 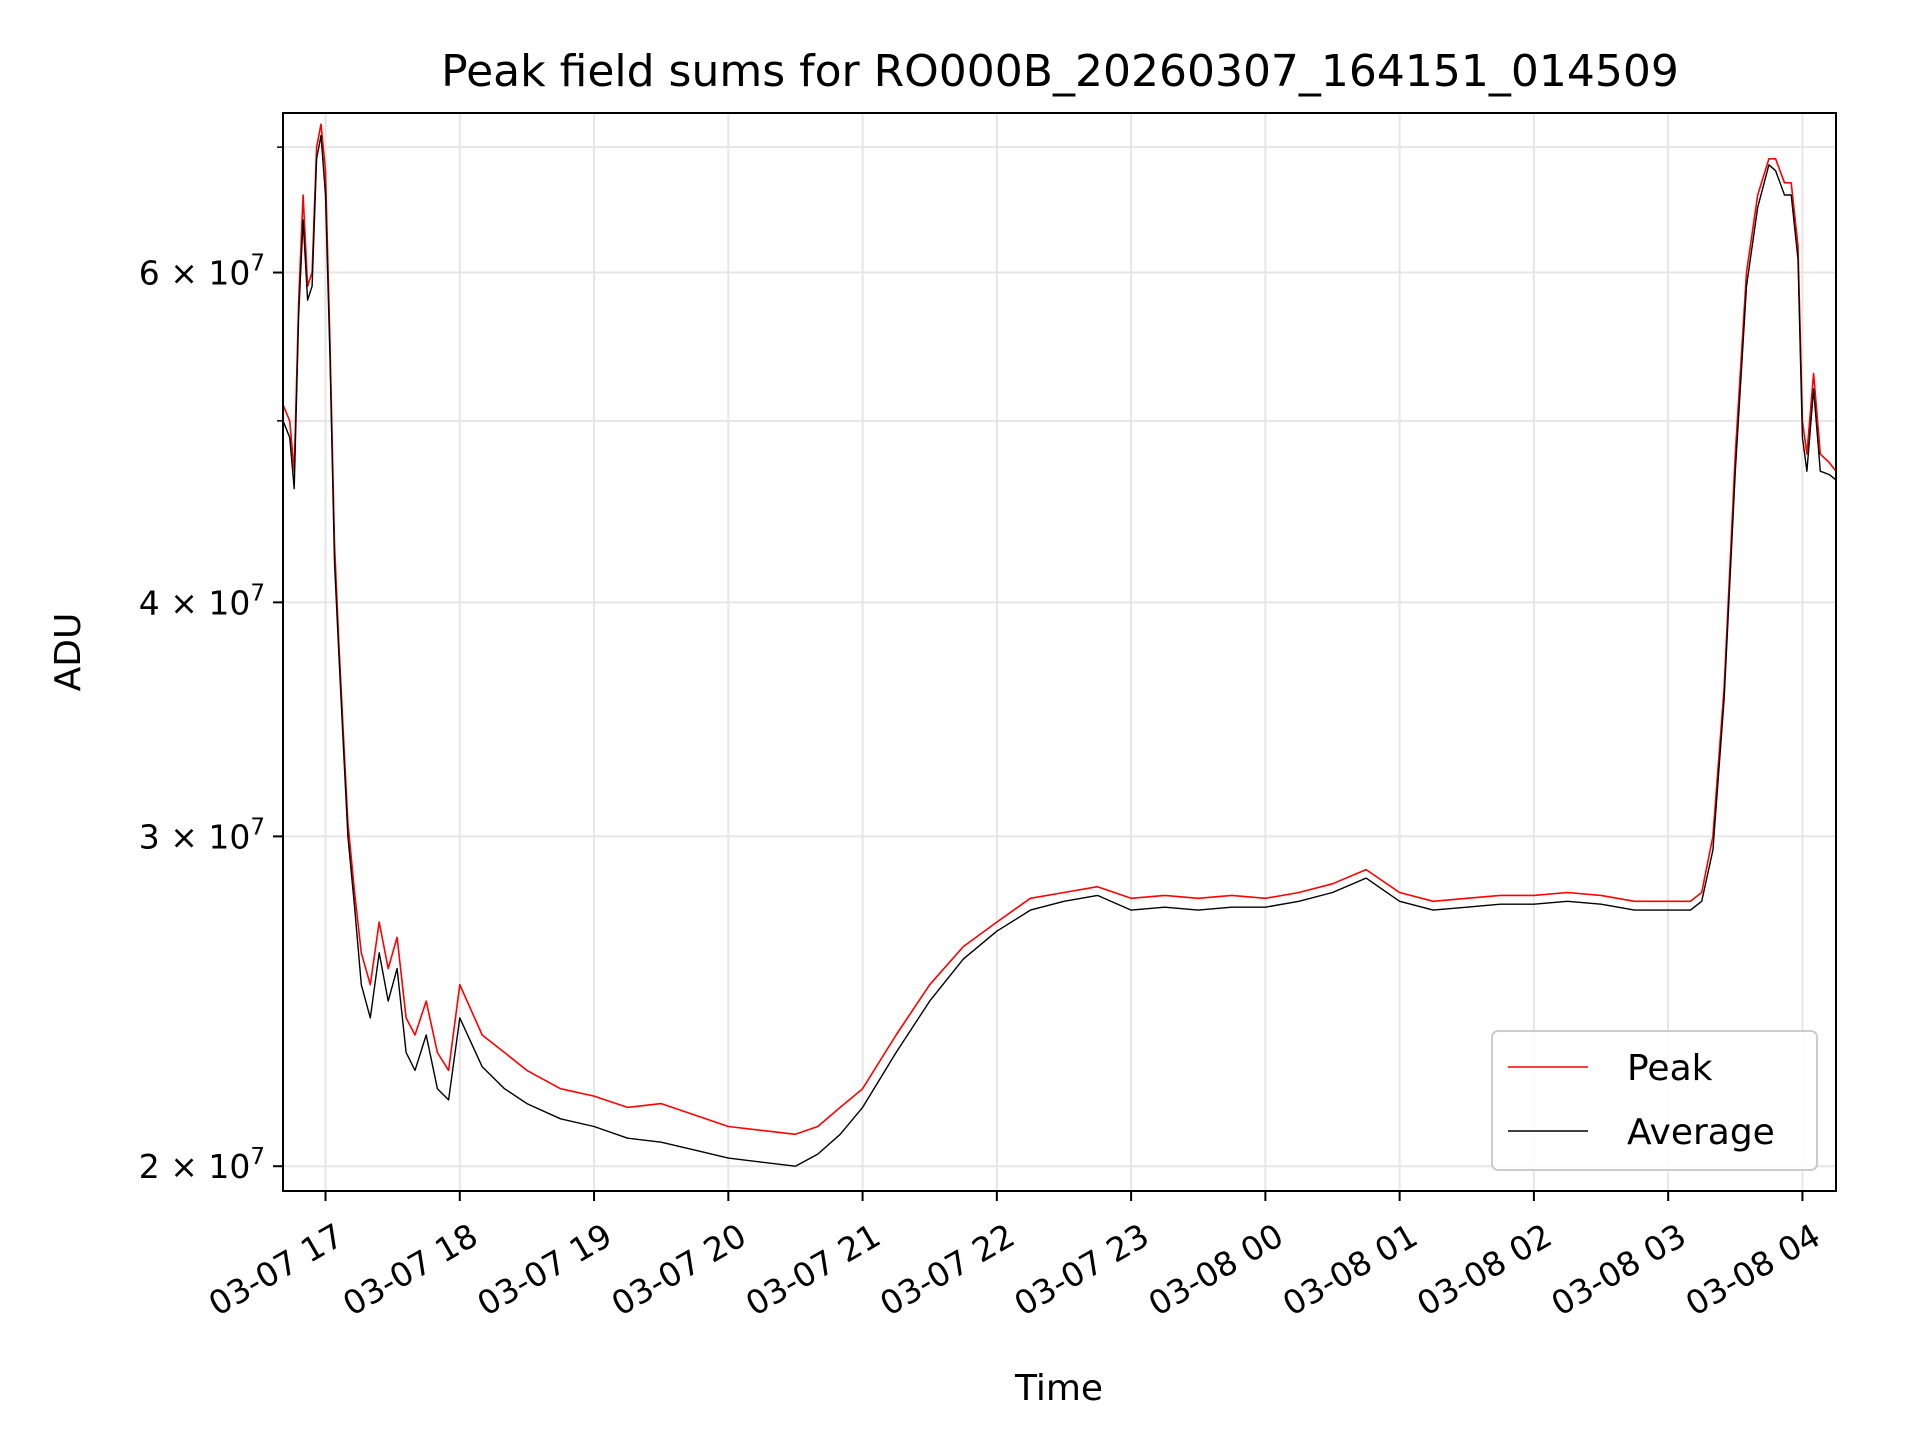 What do you see at coordinates (202, 601) in the screenshot?
I see `y-tick-label: 4 × 107` at bounding box center [202, 601].